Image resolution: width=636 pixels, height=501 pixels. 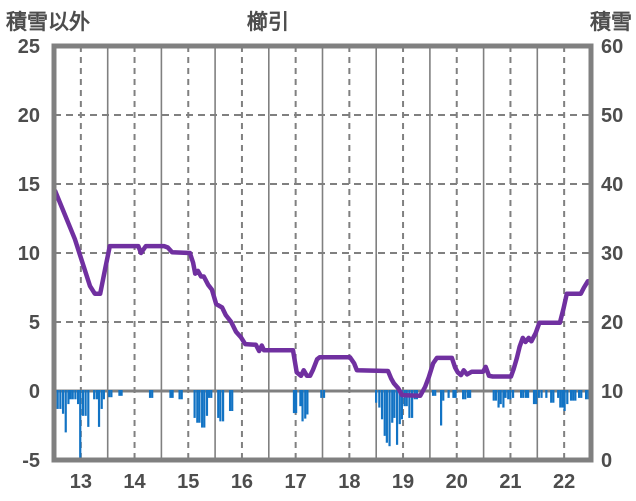 What do you see at coordinates (611, 22) in the screenshot?
I see `right-axis-title: 積雪` at bounding box center [611, 22].